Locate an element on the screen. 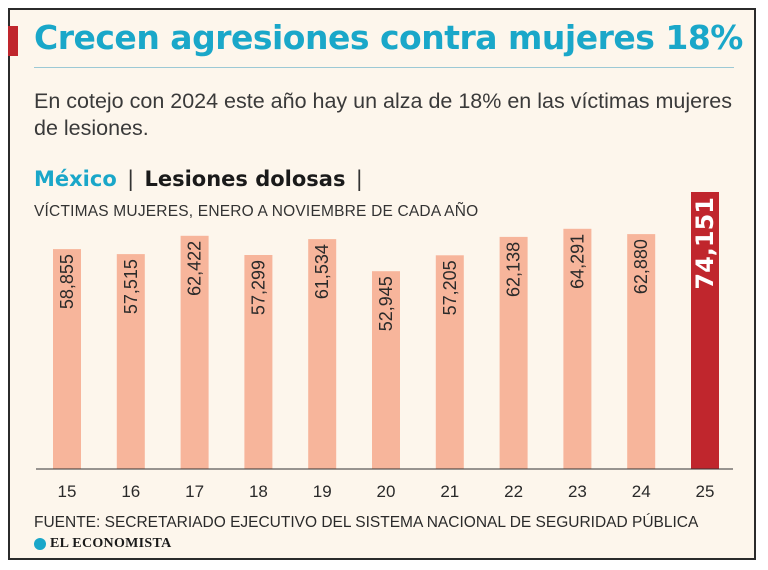 Image resolution: width=768 pixels, height=570 pixels. x-tick-label-16: 16 is located at coordinates (130, 491).